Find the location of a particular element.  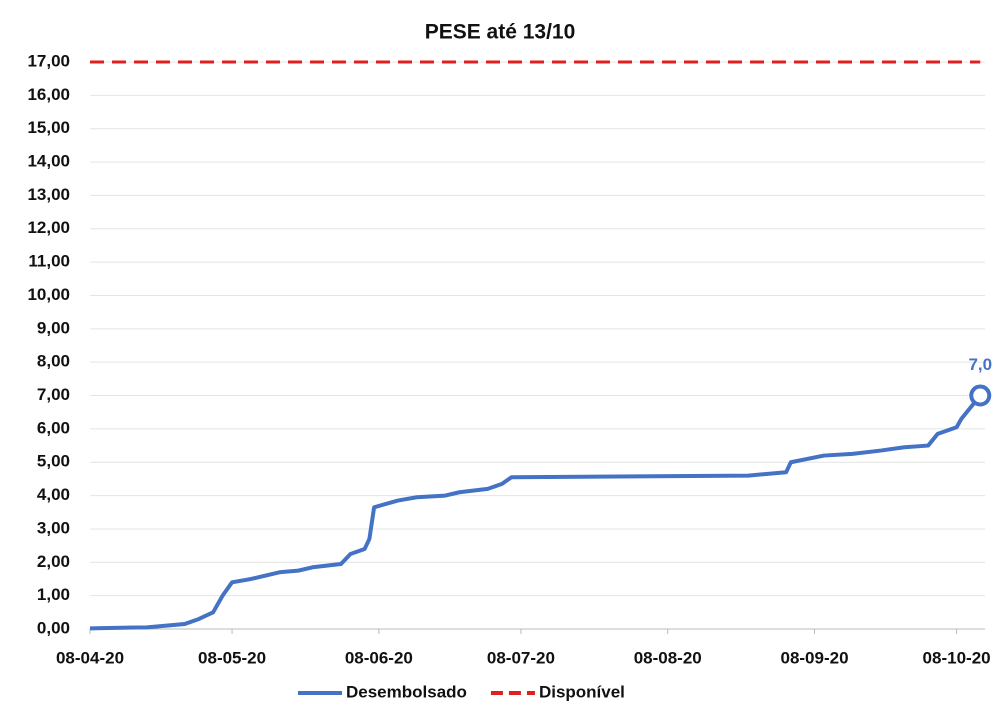

y-tick-label: 0,00 is located at coordinates (53, 627).